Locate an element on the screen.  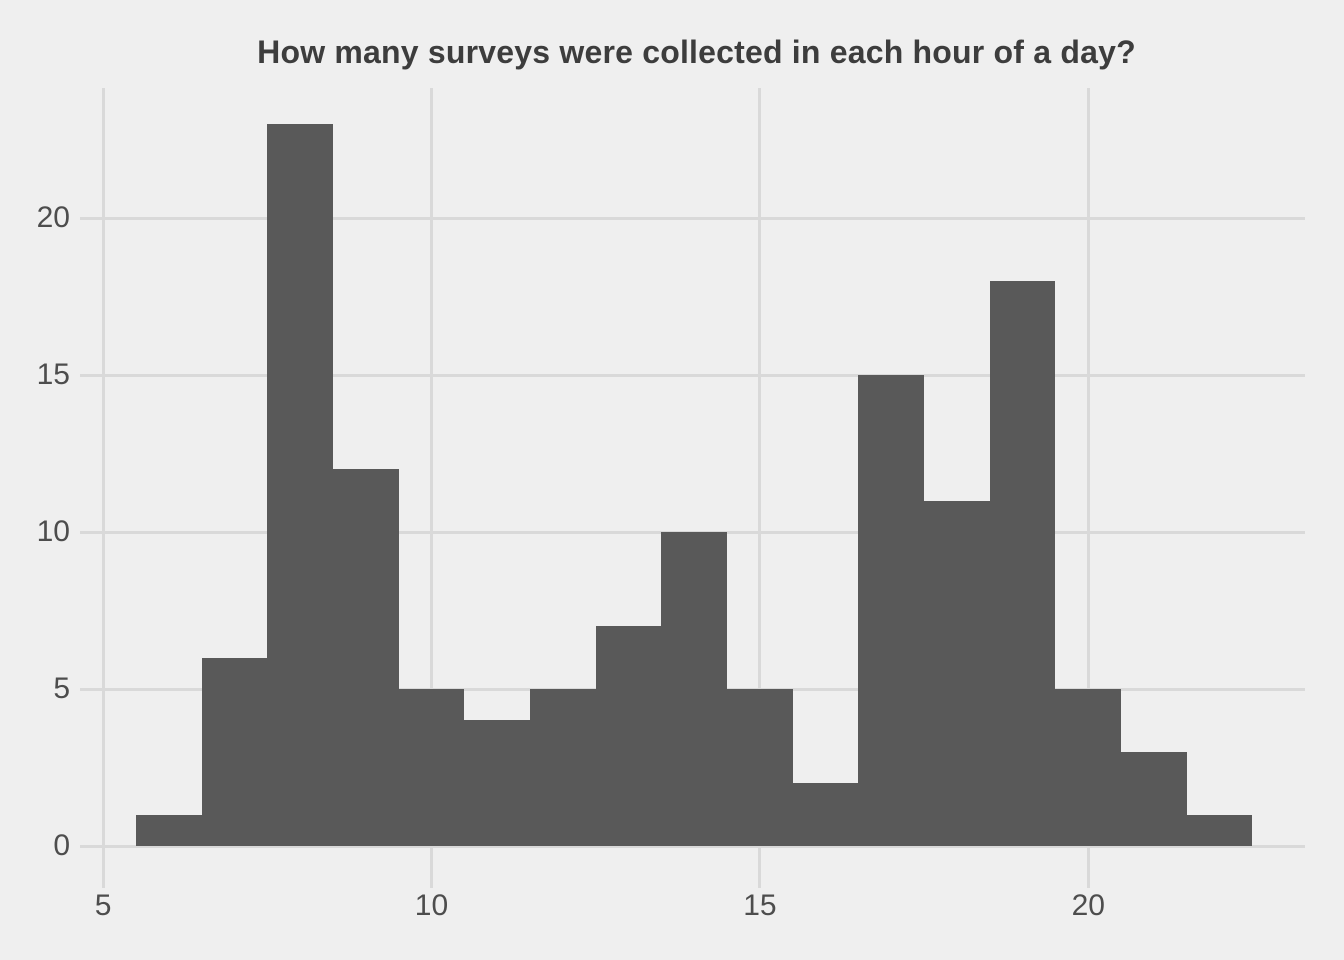
y-tick-label: 15 is located at coordinates (53, 375).